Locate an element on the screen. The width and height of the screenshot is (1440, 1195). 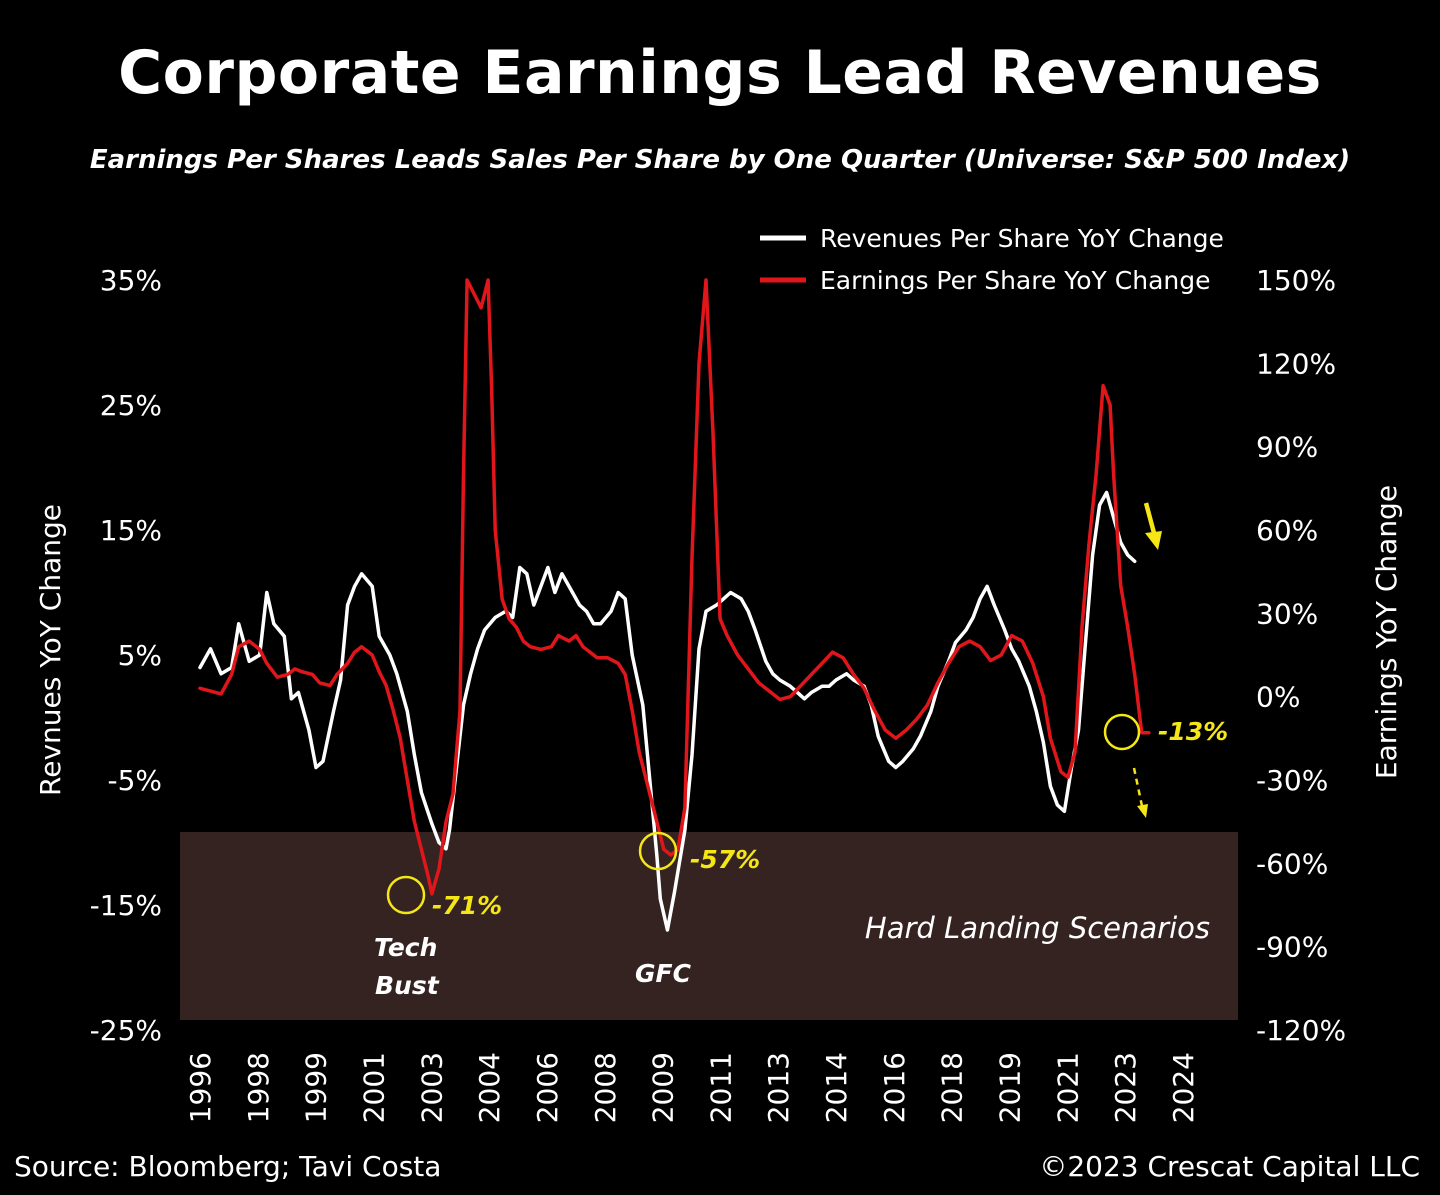
right-axis-title: Earnings YoY Change is located at coordinates (1386, 632).